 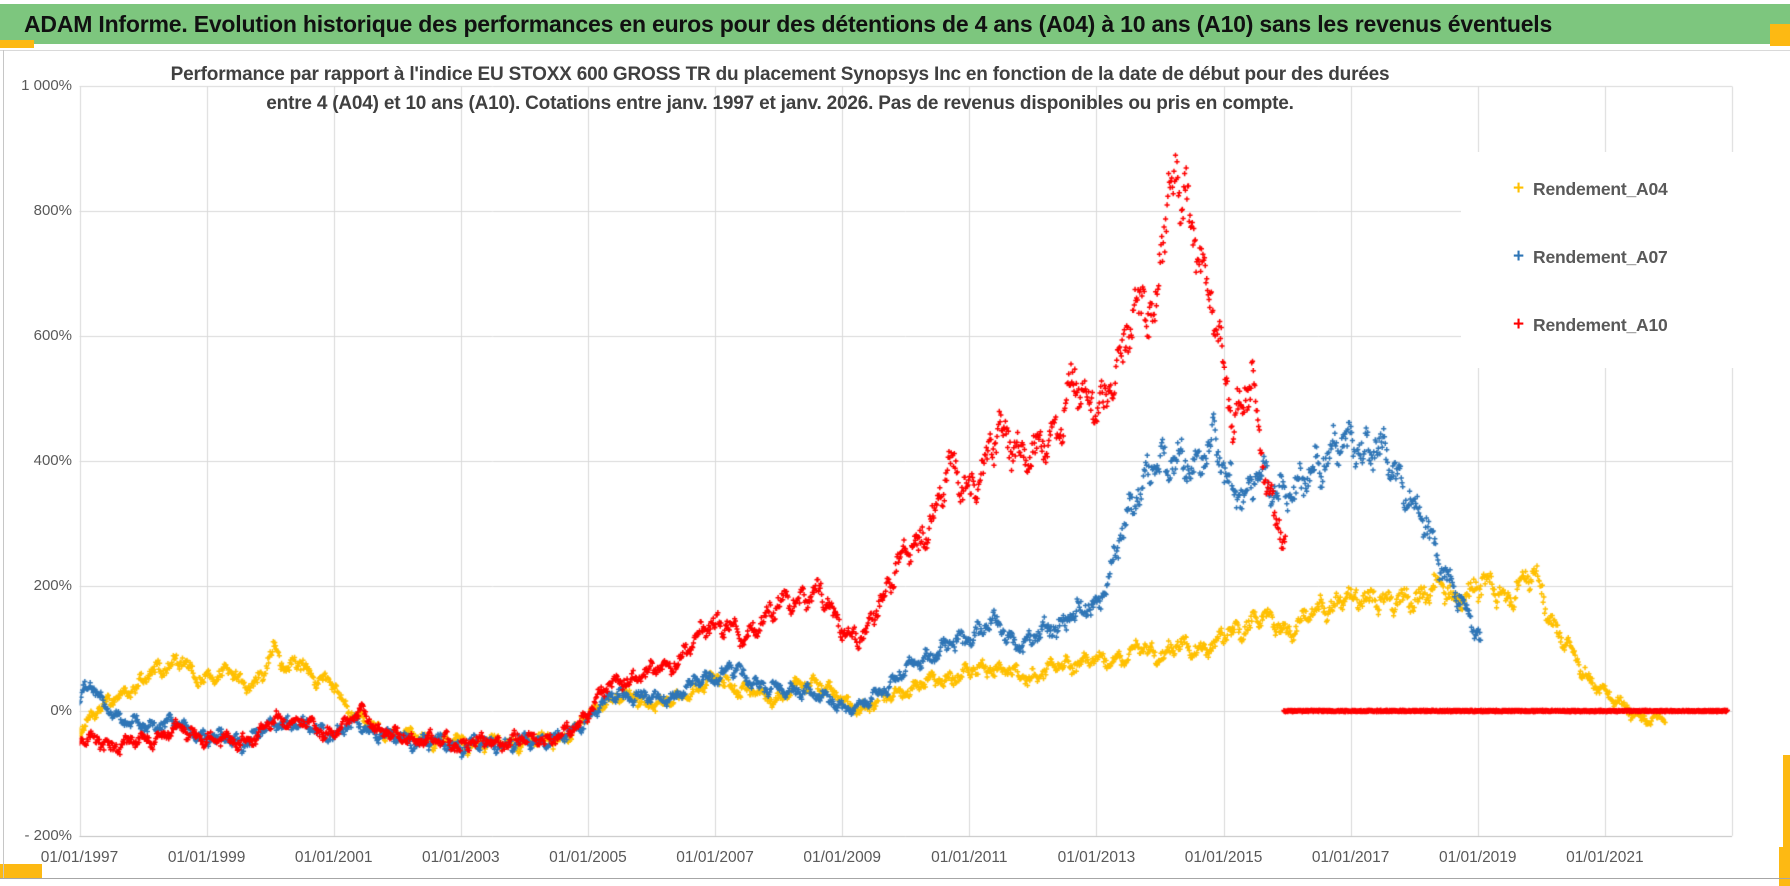 I want to click on y-tick-label: 800%, so click(x=52, y=211).